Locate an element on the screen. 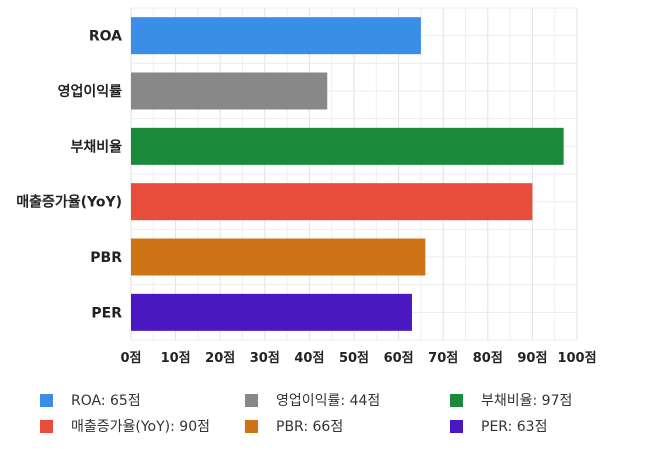 The width and height of the screenshot is (650, 450). x-tick-label: 50점 is located at coordinates (354, 358).